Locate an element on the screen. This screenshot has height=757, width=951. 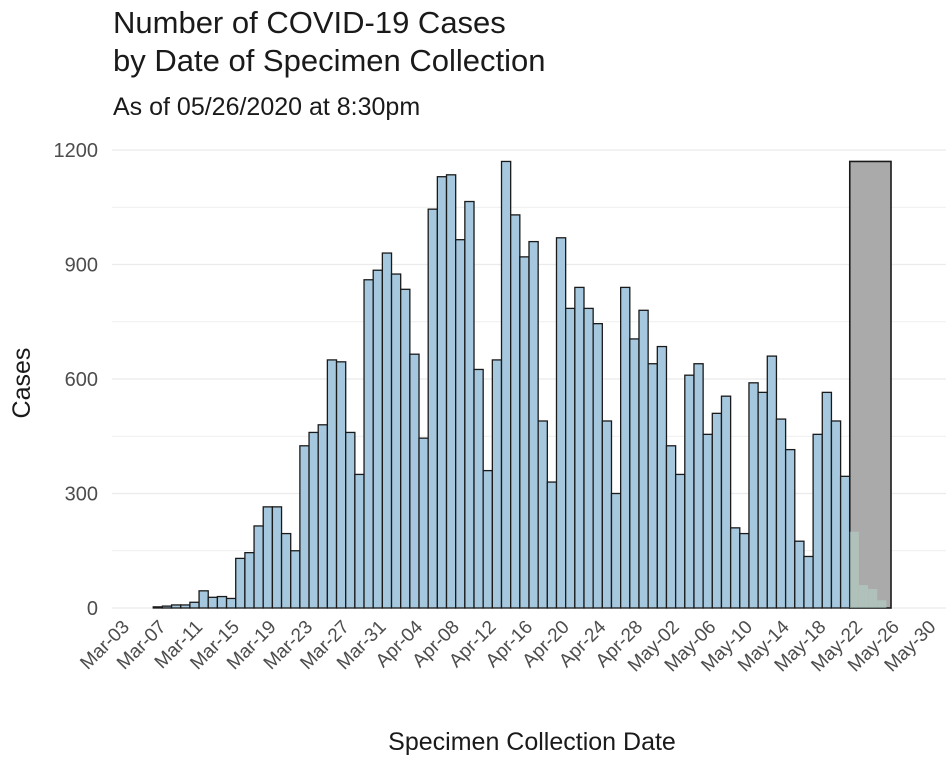
y-tick-label: 900 is located at coordinates (81, 266).